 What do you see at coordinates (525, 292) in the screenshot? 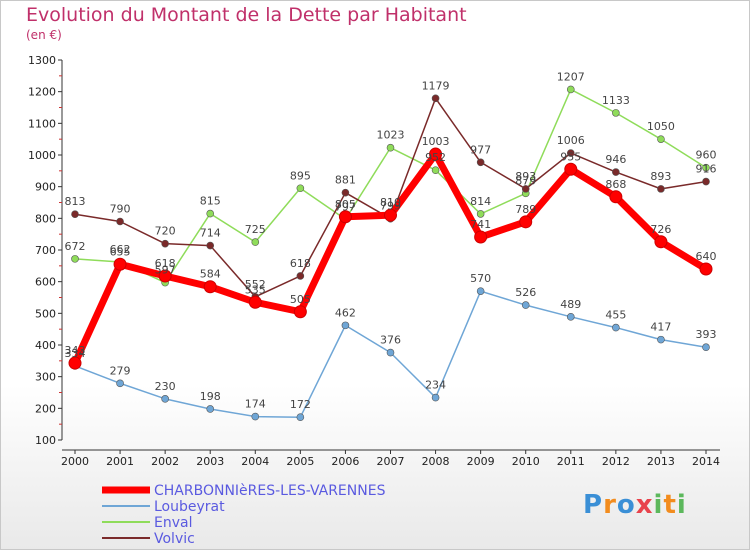
I see `data-label: 526` at bounding box center [525, 292].